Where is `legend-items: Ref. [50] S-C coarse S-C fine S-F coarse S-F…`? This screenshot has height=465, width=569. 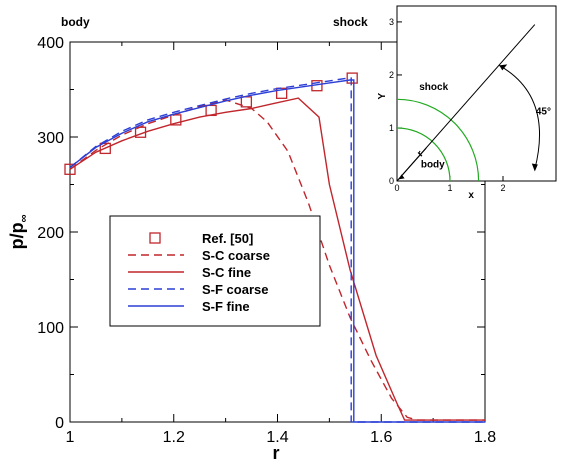
legend-items: Ref. [50] S-C coarse S-C fine S-F coarse S-F… is located at coordinates (199, 272).